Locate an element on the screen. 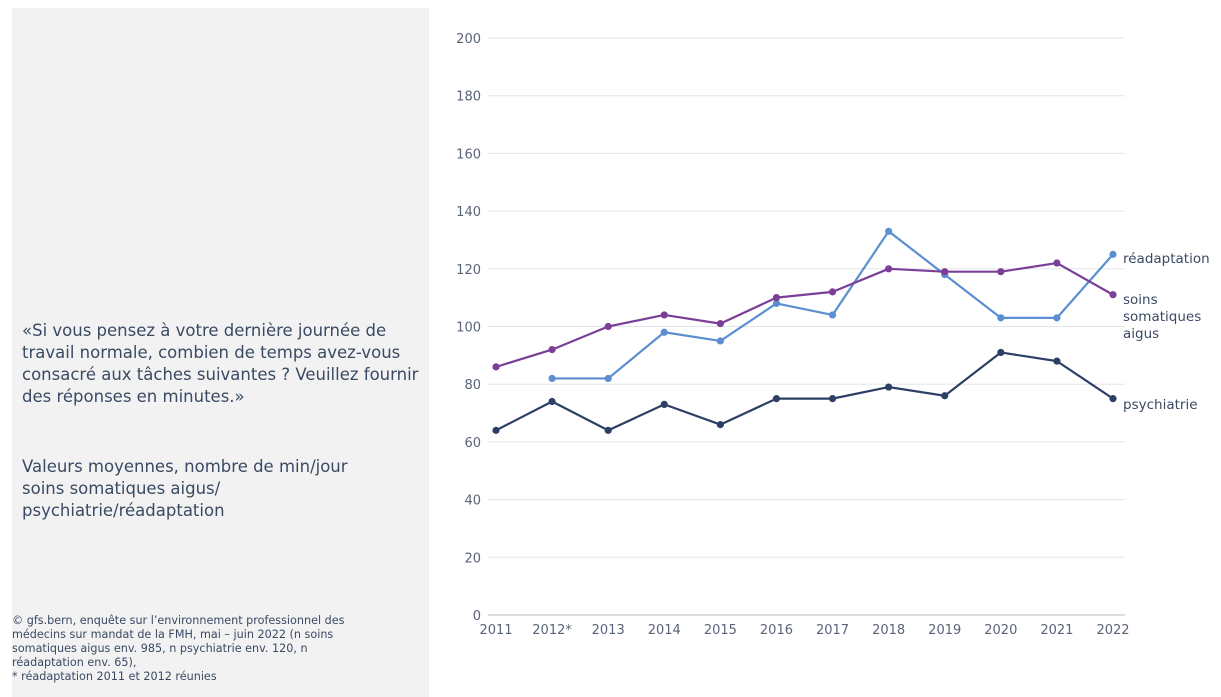 The width and height of the screenshot is (1221, 697). y-tick-label: 20 is located at coordinates (472, 558).